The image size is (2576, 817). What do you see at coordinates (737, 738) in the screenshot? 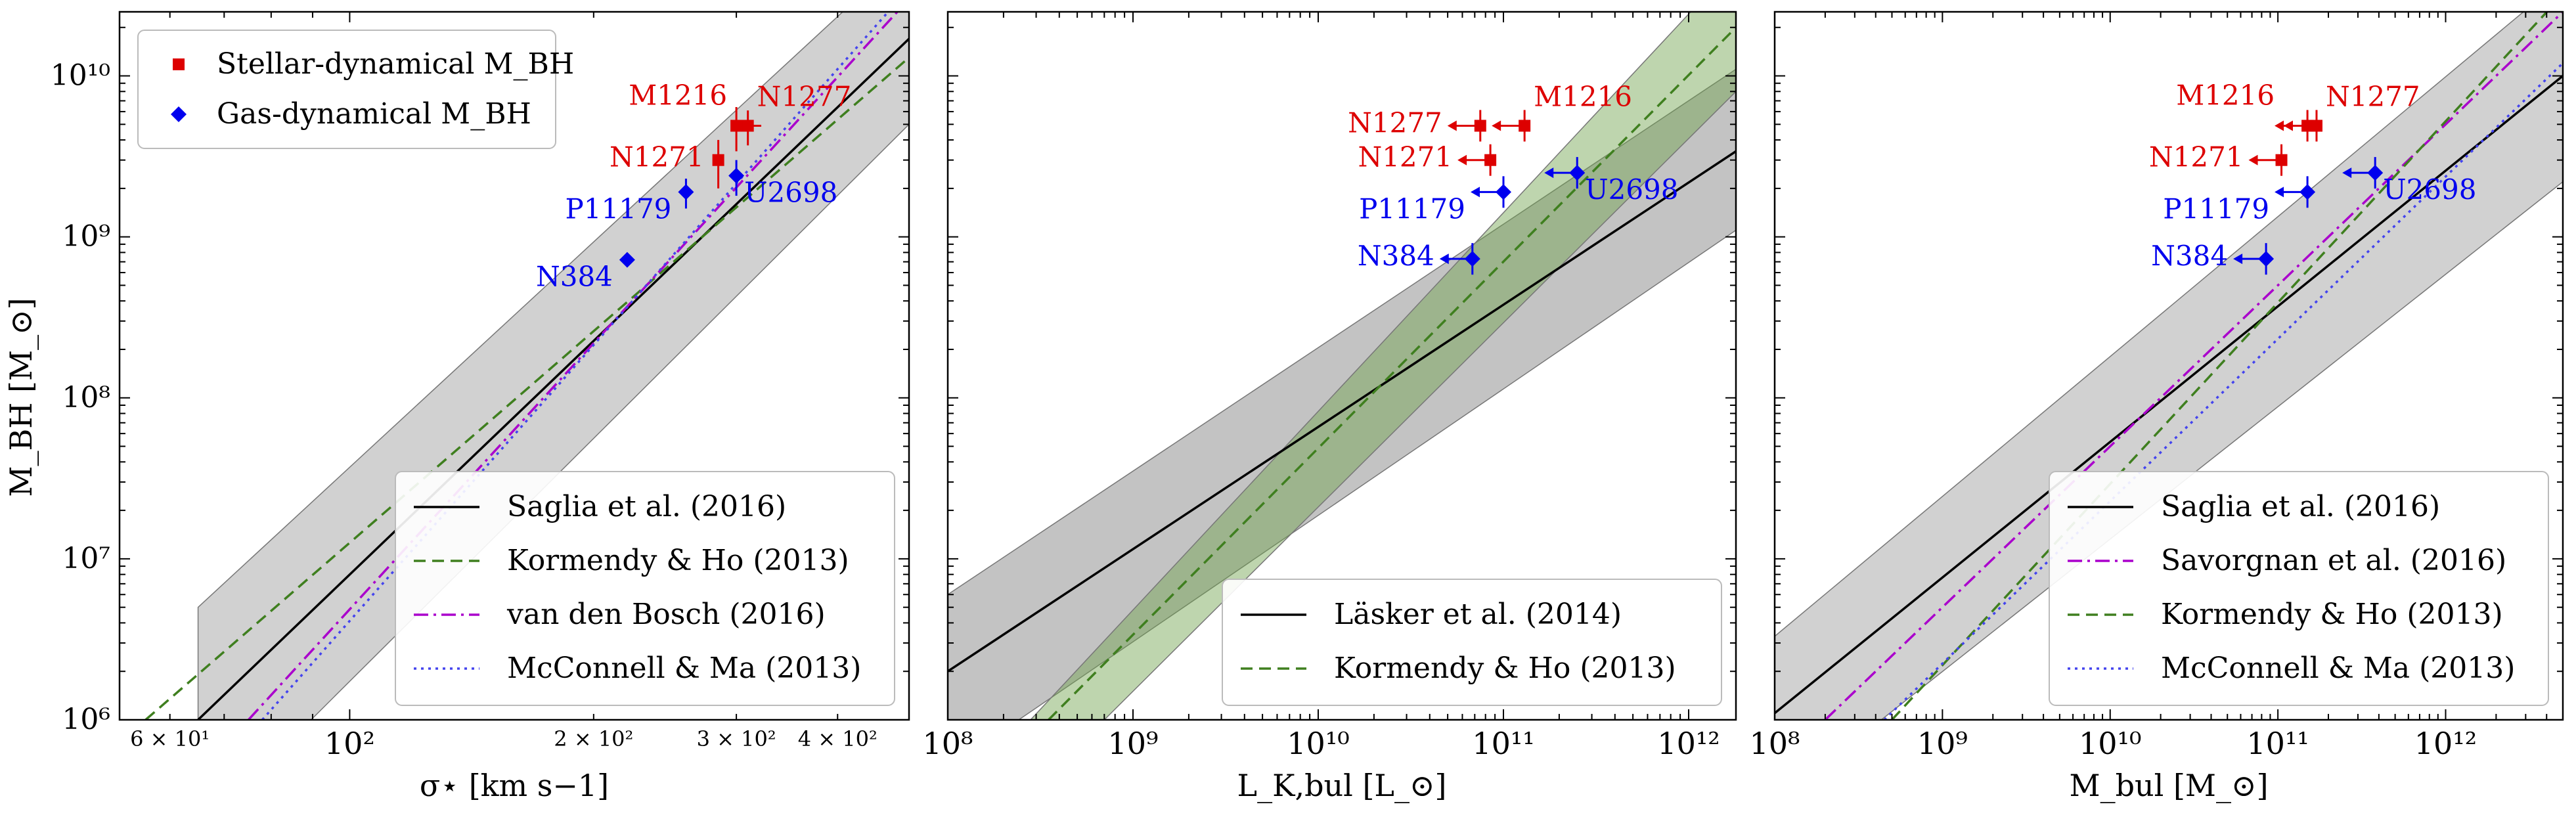
I see `x-tick-label: 3 × 10²` at bounding box center [737, 738].